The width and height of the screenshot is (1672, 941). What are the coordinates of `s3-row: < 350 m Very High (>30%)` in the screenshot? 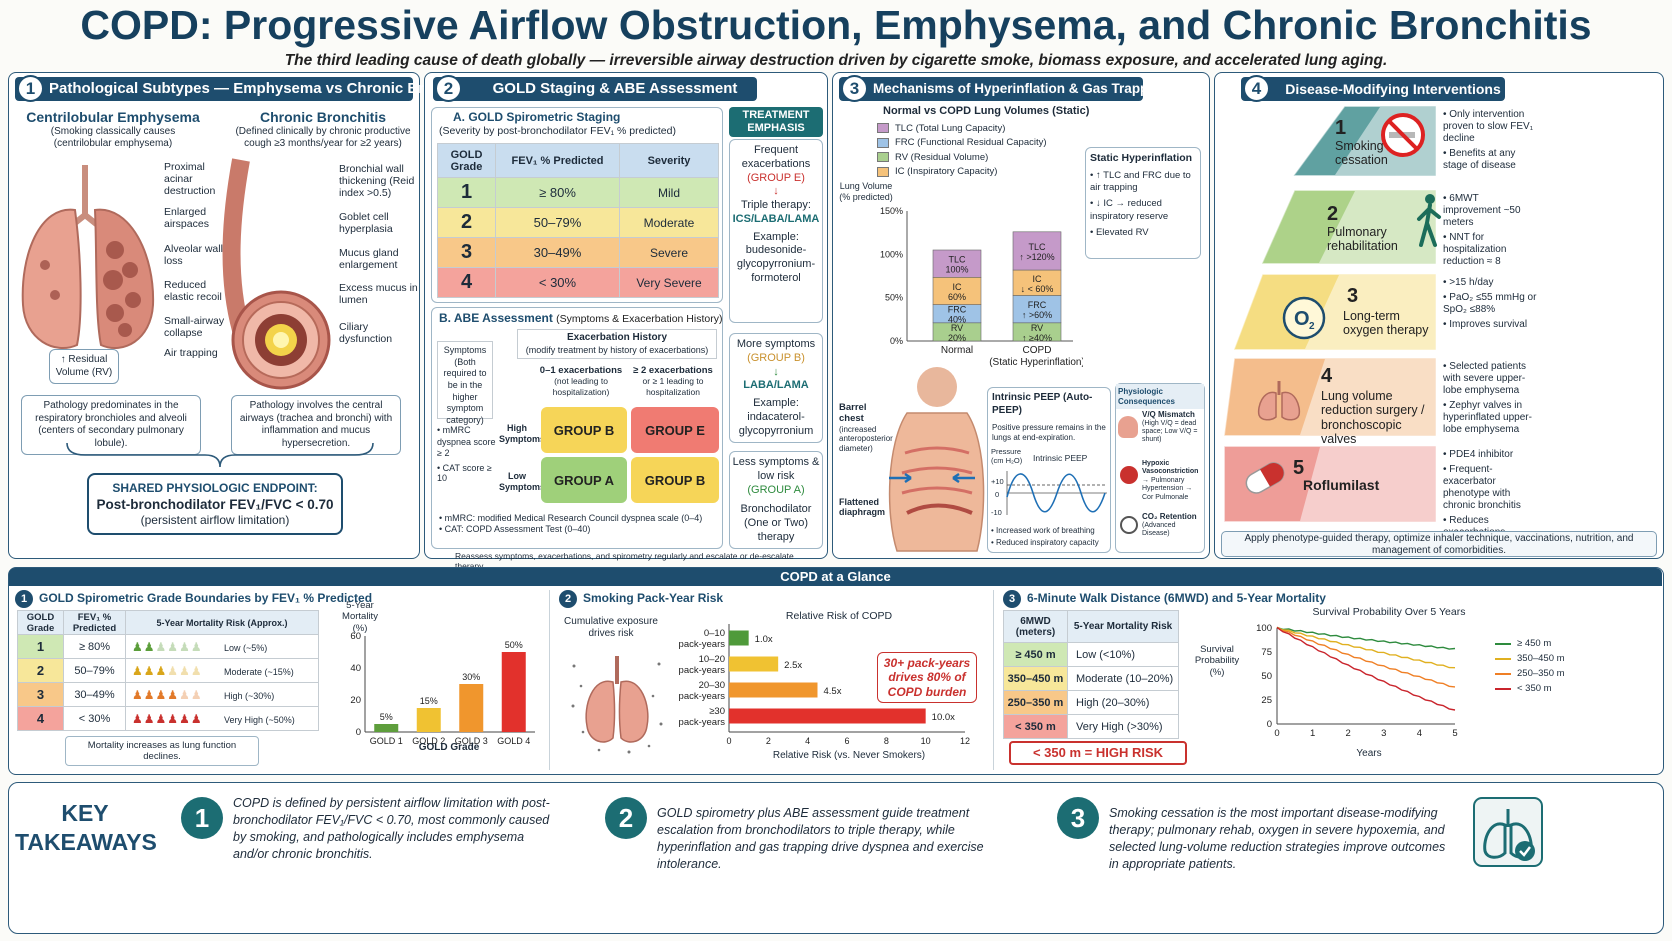 It's located at (1091, 726).